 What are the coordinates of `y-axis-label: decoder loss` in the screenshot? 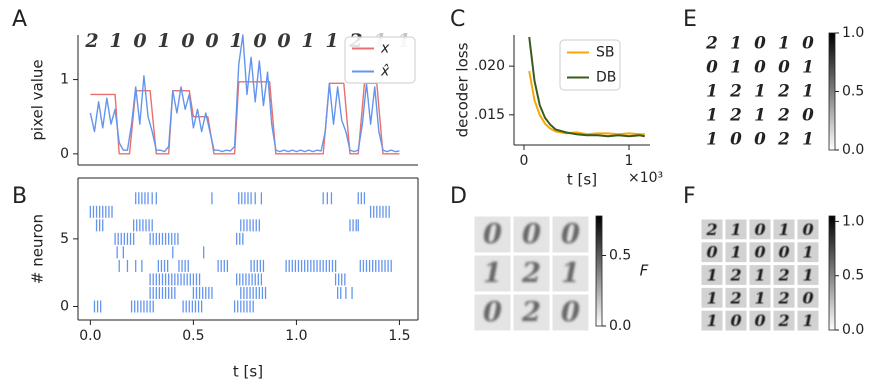 It's located at (463, 89).